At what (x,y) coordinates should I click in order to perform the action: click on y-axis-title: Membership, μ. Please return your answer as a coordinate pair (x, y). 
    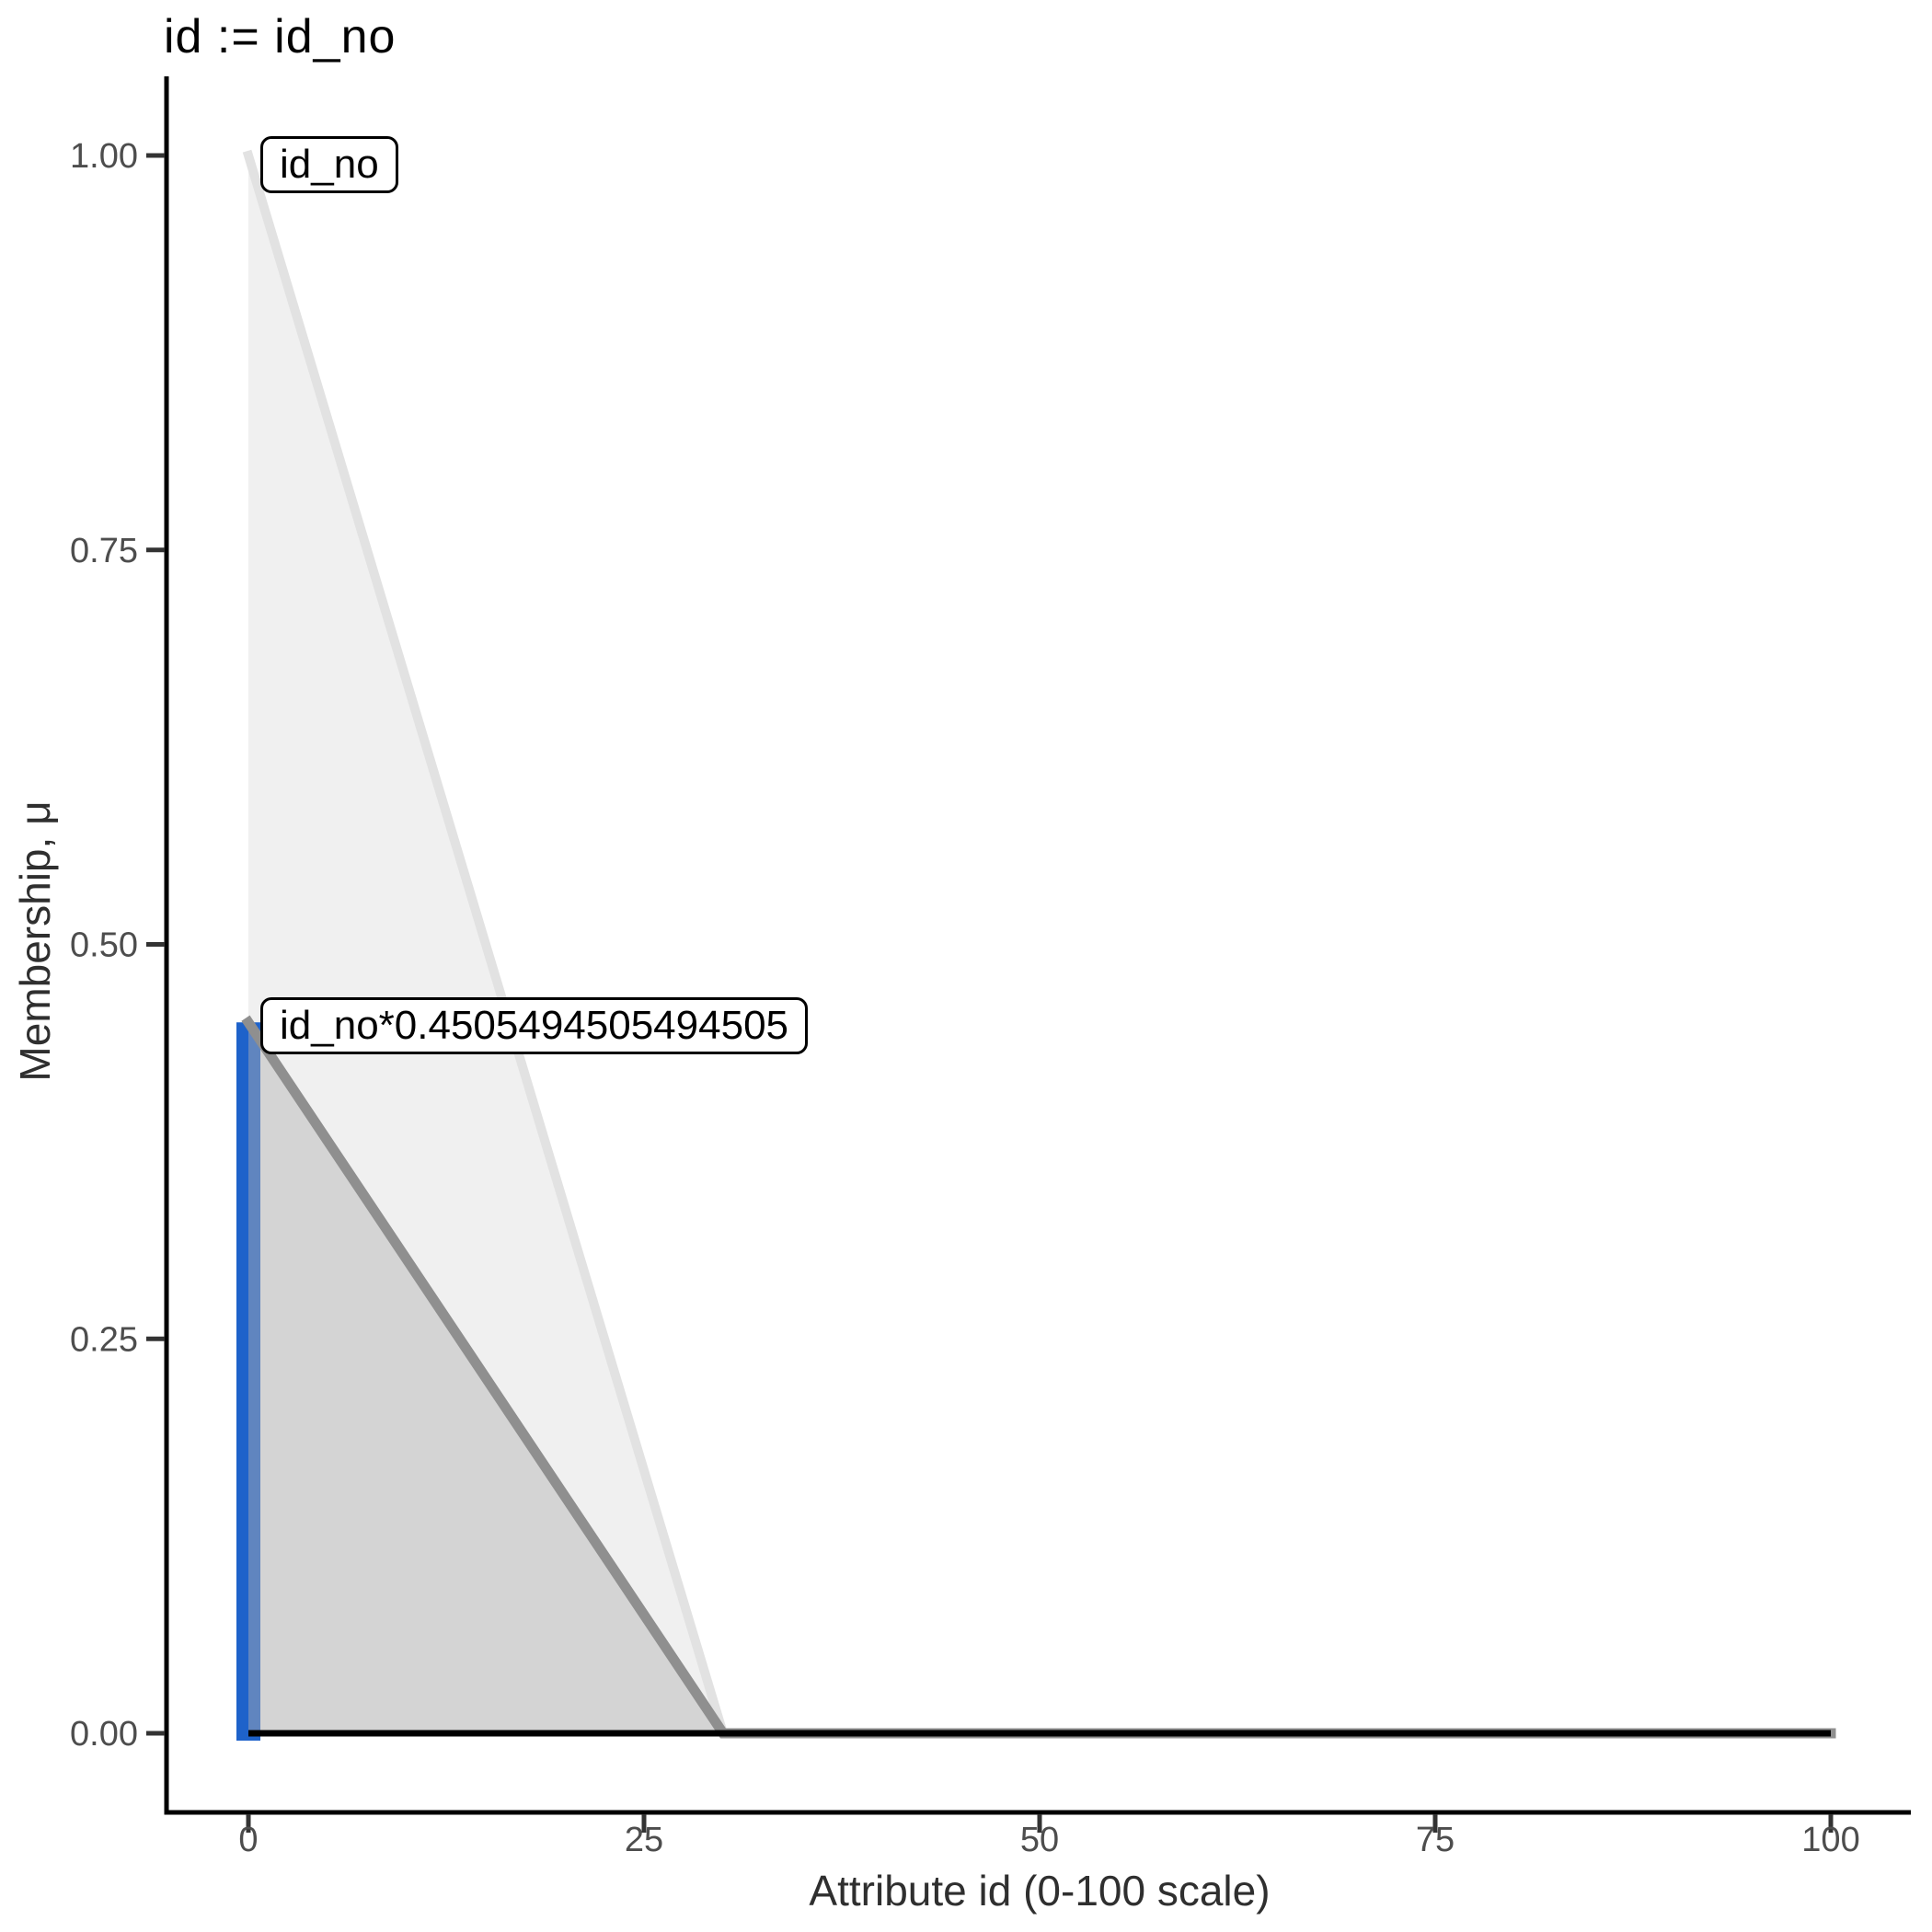
    Looking at the image, I should click on (35, 941).